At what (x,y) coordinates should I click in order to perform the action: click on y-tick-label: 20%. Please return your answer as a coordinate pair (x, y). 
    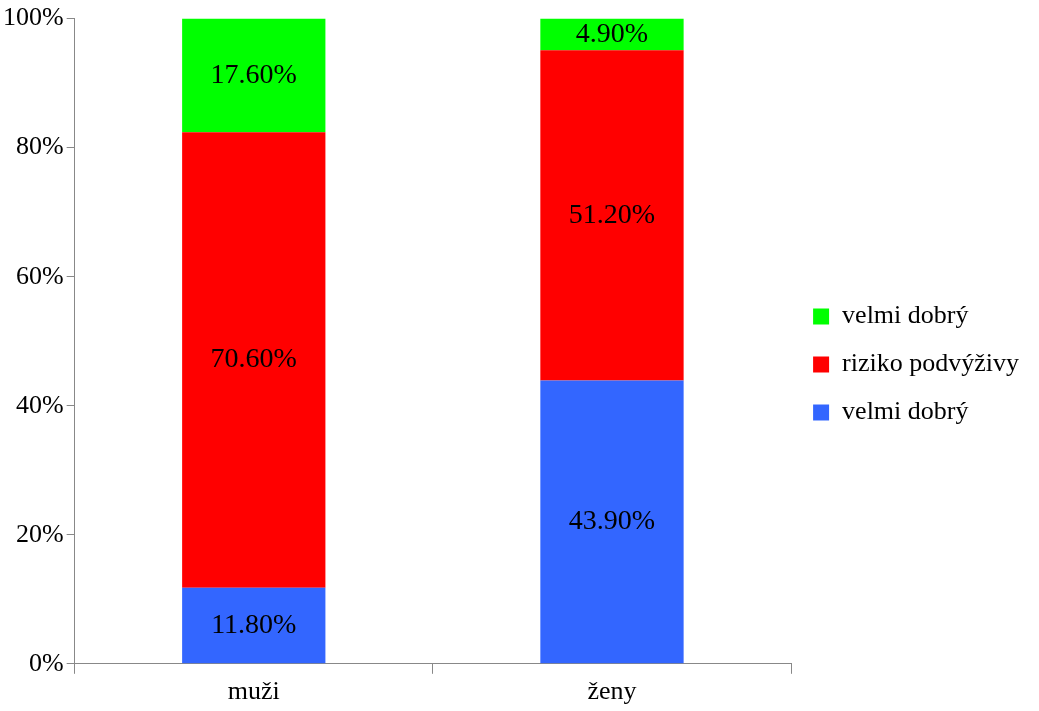
    Looking at the image, I should click on (39, 533).